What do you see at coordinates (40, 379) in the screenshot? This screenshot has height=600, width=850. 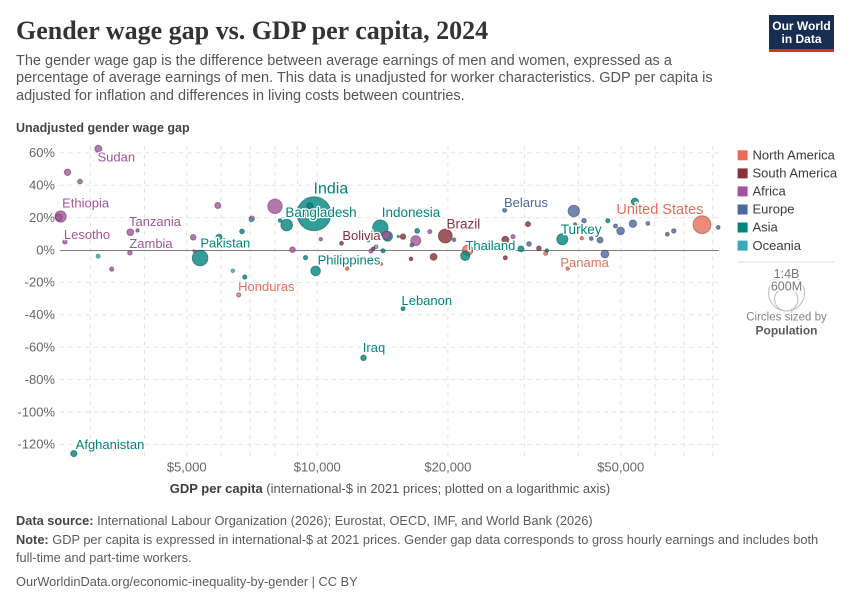 I see `svg-text: -80%` at bounding box center [40, 379].